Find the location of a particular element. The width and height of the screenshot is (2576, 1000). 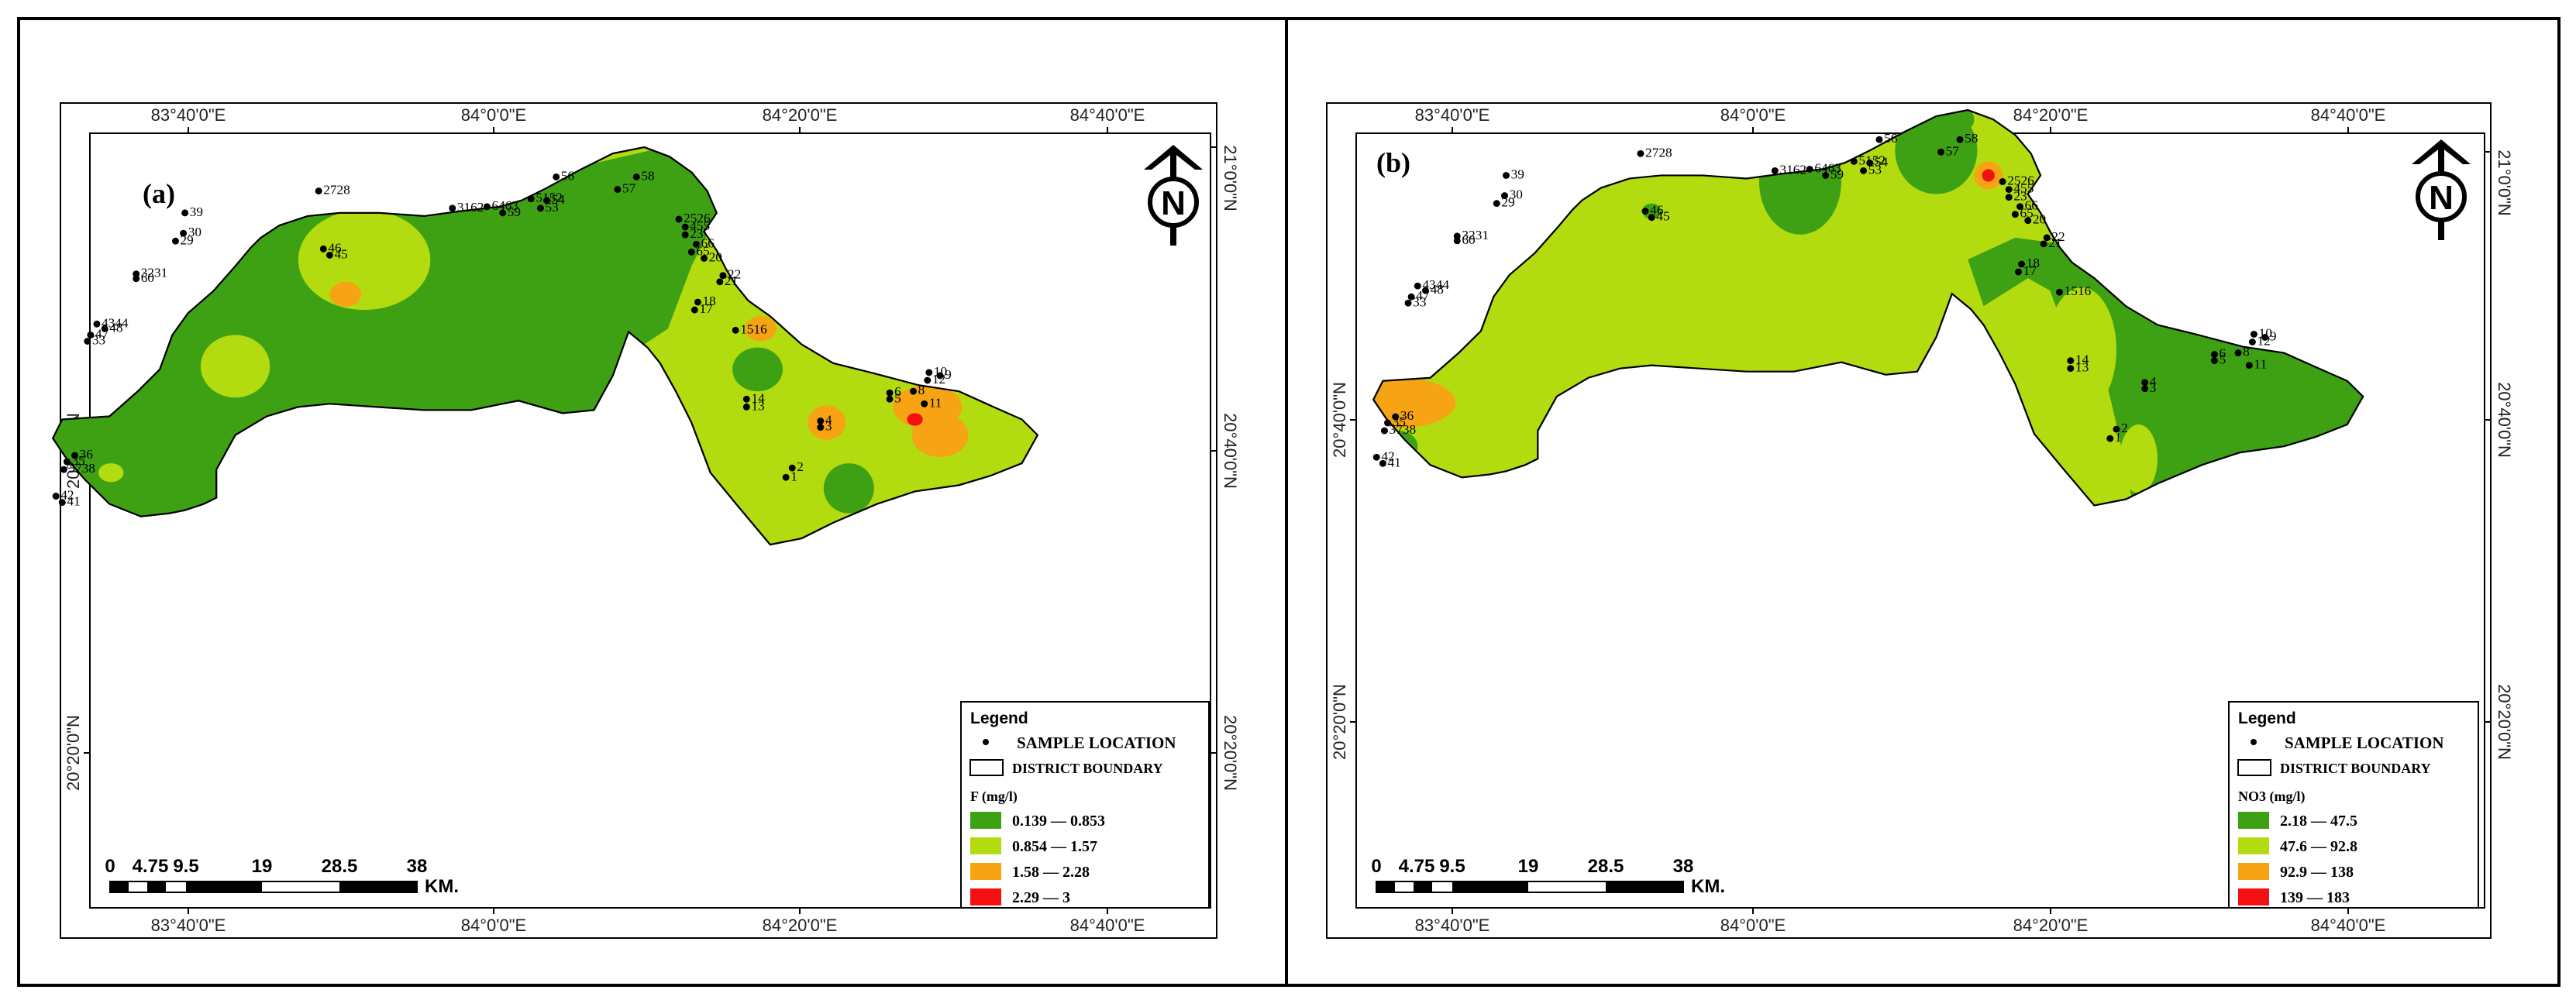

svg-text: 4.75 is located at coordinates (1417, 866).